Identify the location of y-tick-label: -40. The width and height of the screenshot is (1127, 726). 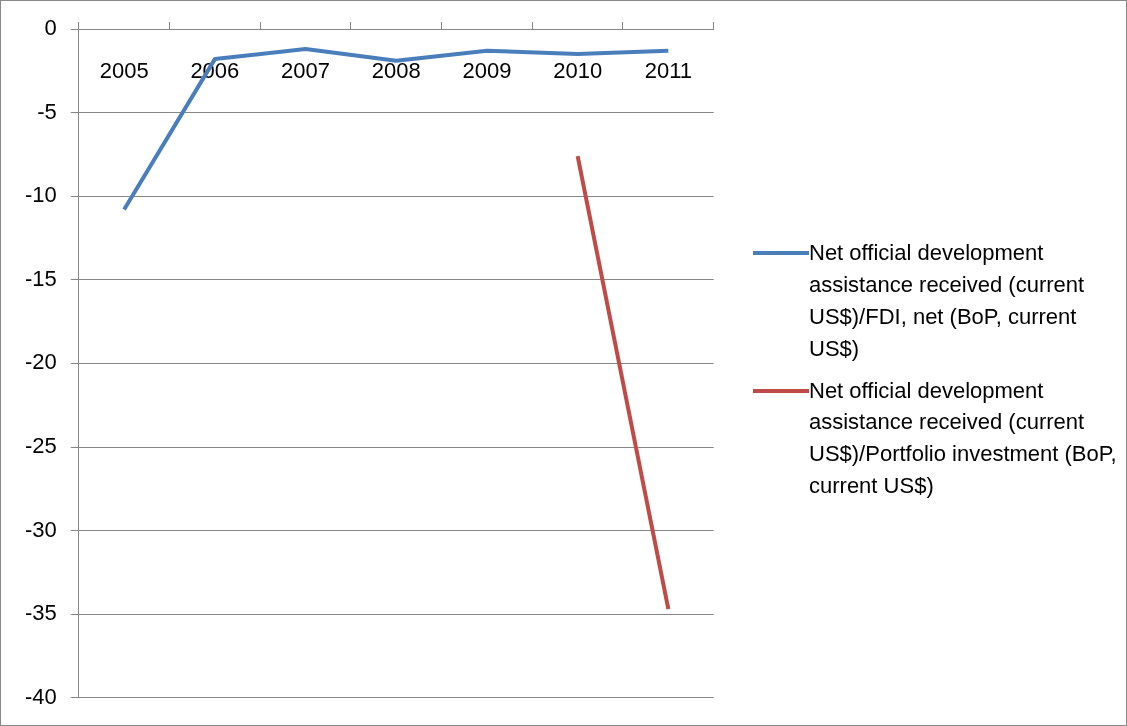
(41, 696).